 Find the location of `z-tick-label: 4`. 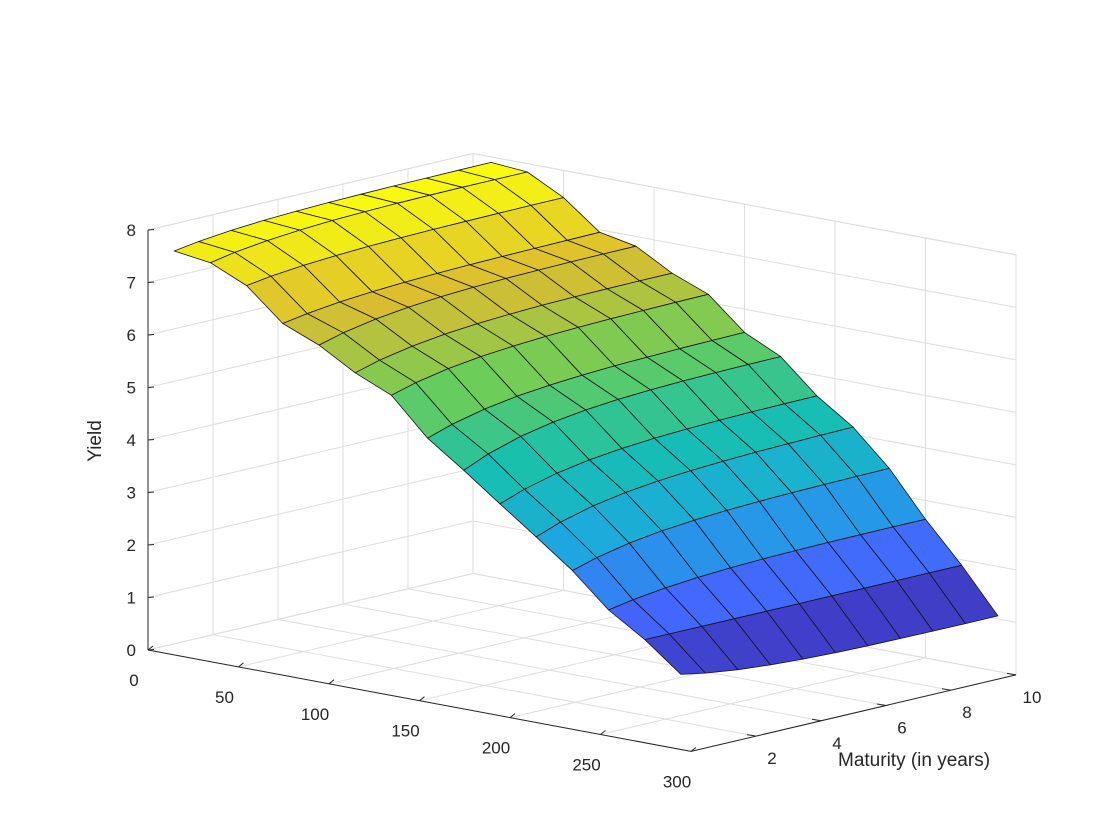

z-tick-label: 4 is located at coordinates (131, 440).